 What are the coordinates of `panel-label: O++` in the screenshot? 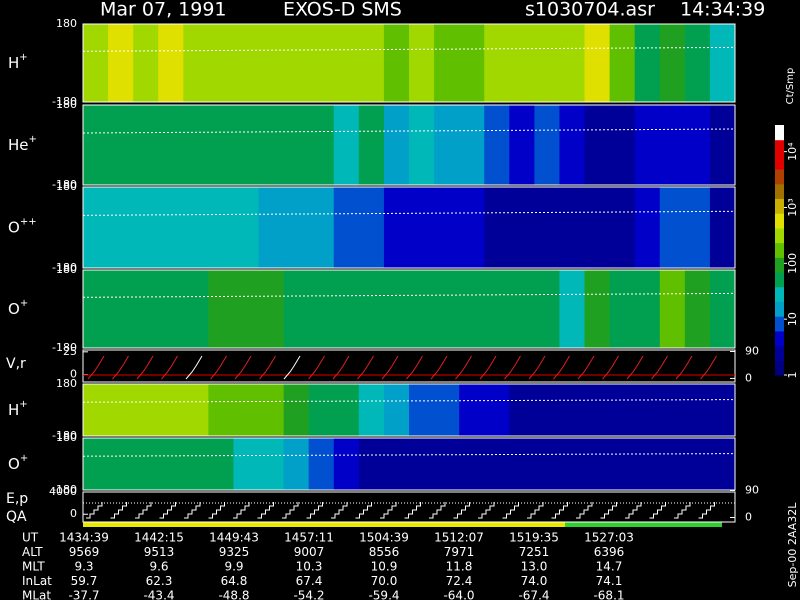 It's located at (22, 227).